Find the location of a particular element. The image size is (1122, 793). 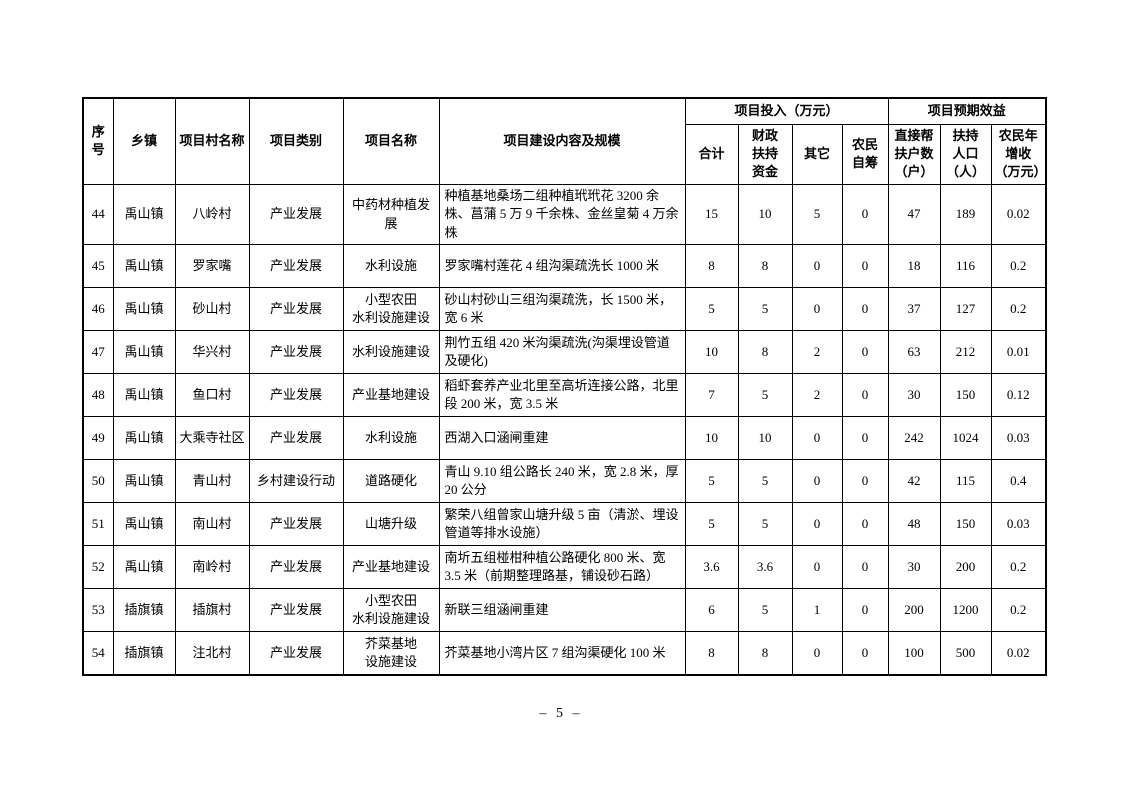

cell-total: 15 is located at coordinates (711, 214).